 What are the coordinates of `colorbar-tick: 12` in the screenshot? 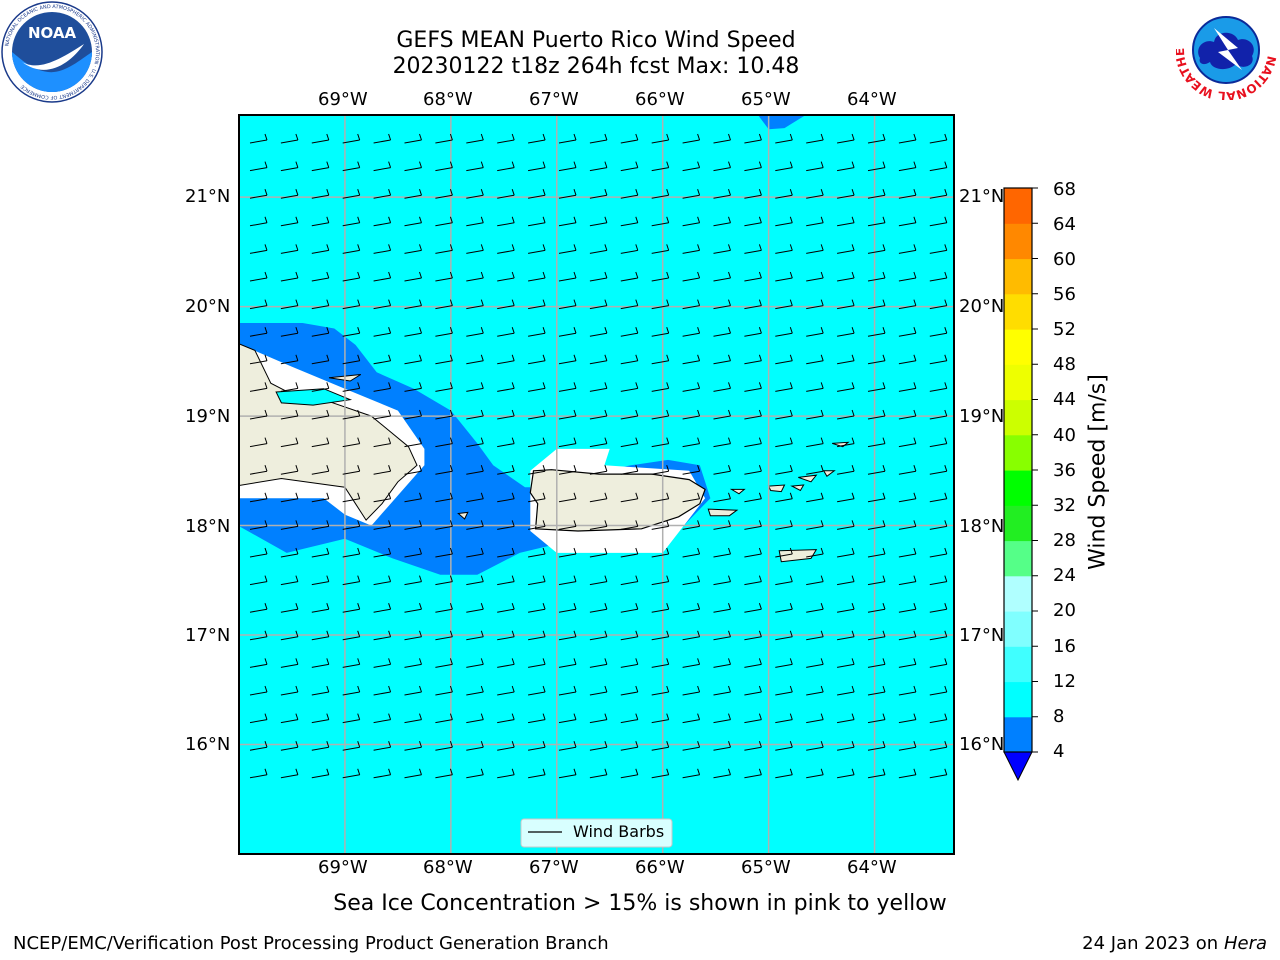 It's located at (1064, 681).